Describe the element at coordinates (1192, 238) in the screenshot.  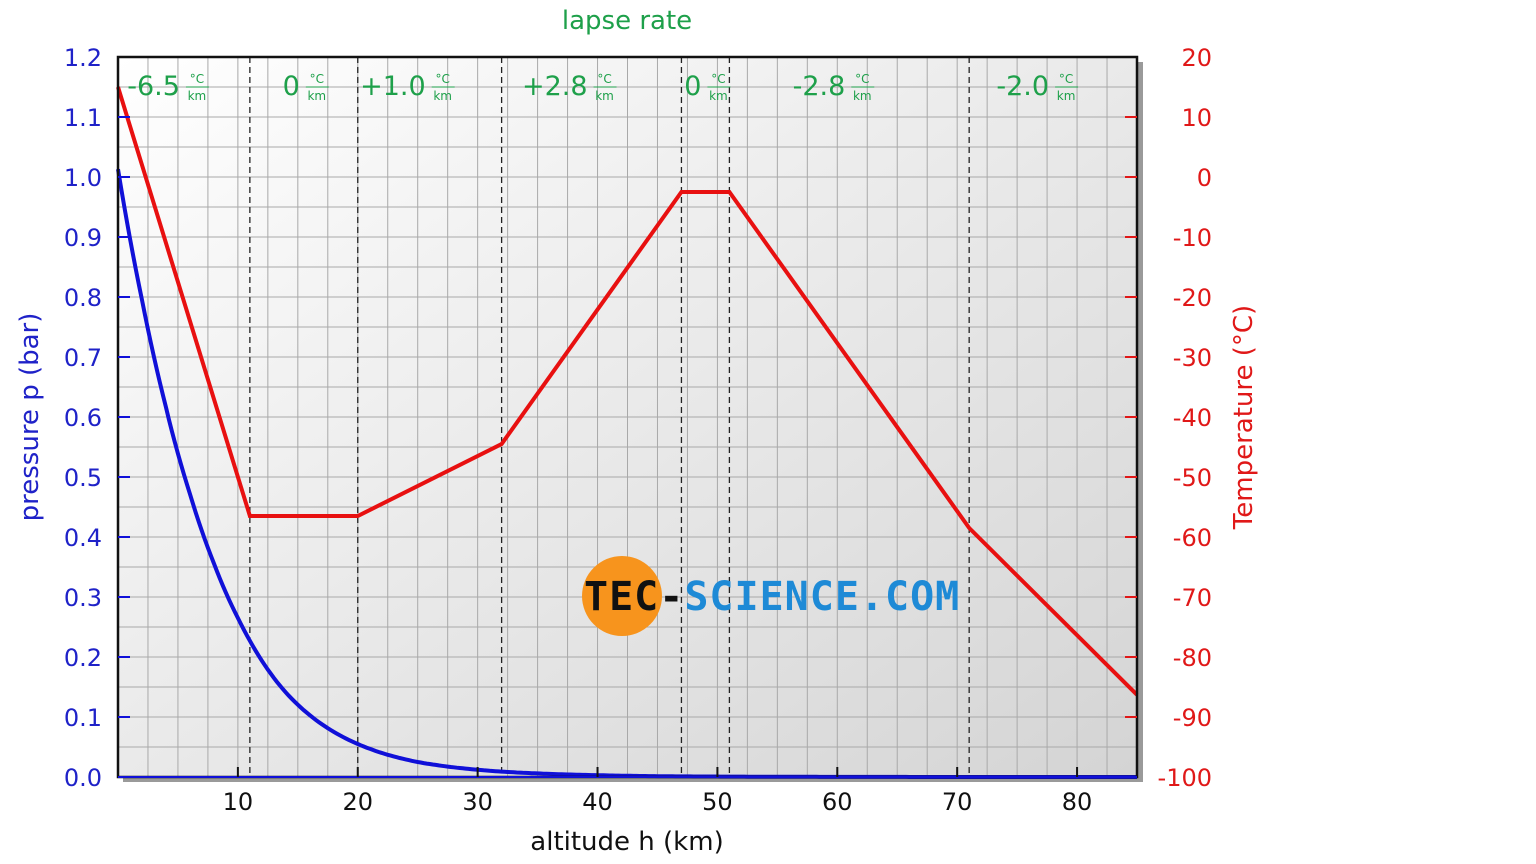
I see `right-tick-label: -10` at that location.